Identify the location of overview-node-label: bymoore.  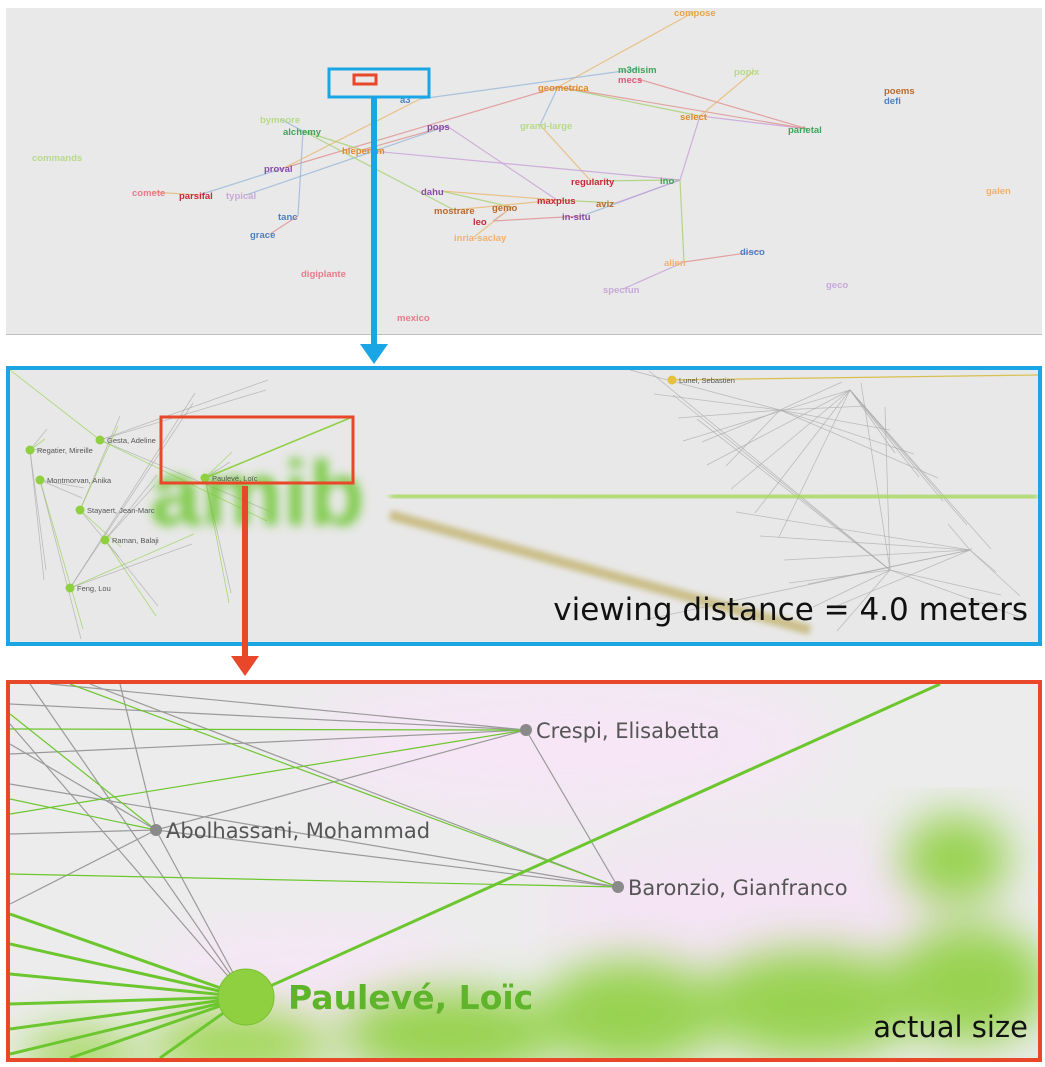
(280, 120).